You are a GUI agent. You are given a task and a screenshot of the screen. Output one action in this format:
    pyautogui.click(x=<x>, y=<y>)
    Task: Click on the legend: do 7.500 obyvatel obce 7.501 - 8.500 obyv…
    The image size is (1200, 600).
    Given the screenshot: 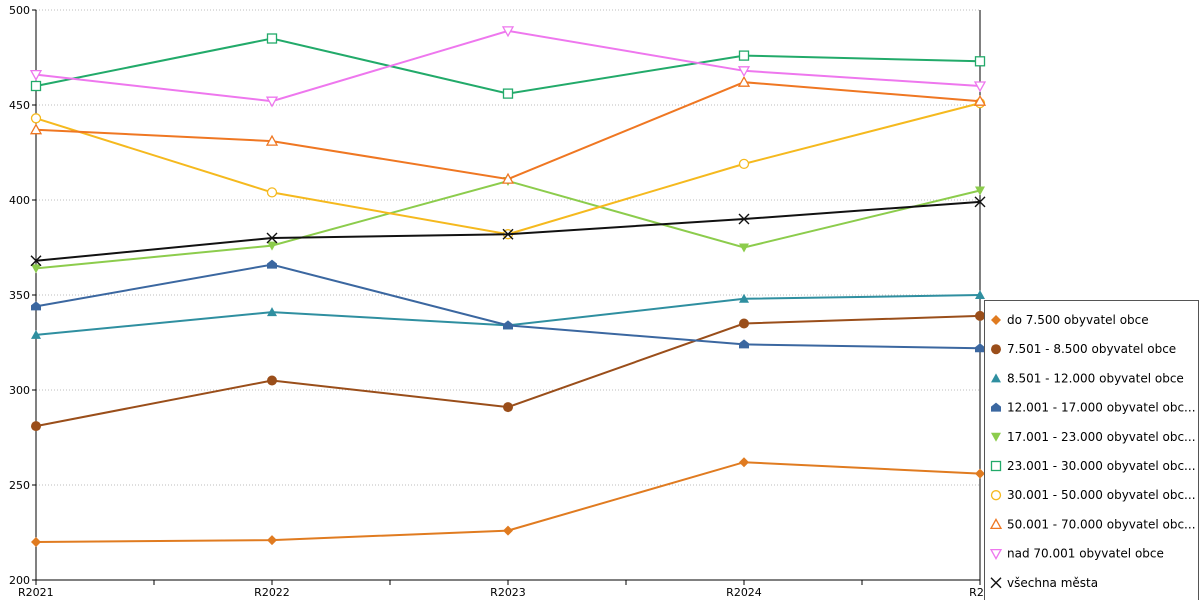 What is the action you would take?
    pyautogui.click(x=1091, y=450)
    